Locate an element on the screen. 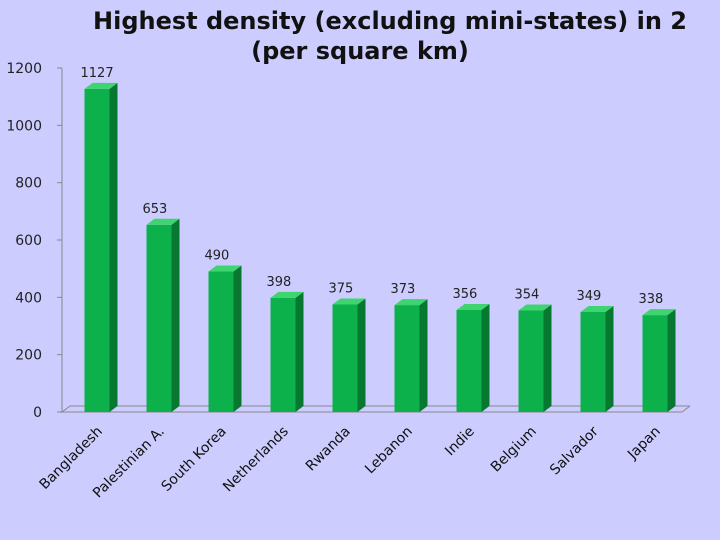  category-label: Salvador is located at coordinates (574, 450).